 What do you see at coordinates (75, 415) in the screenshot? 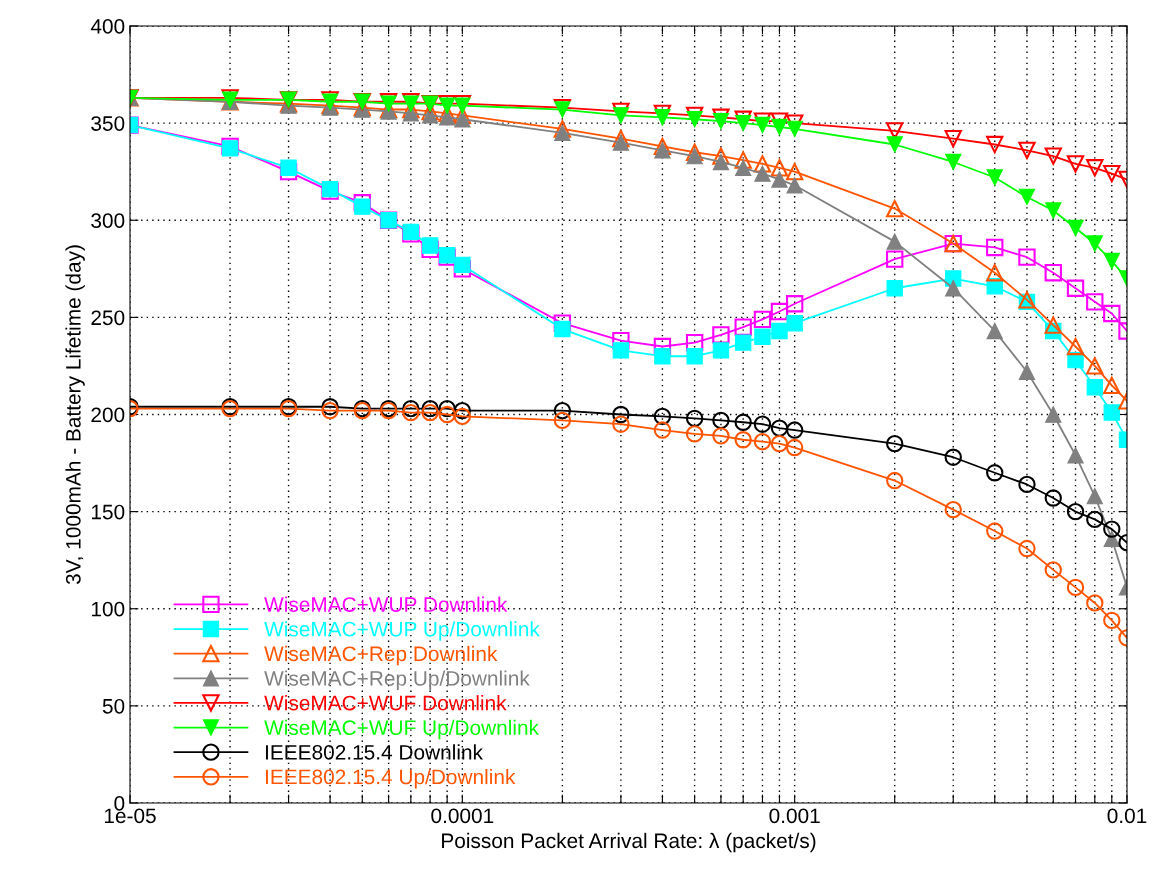
I see `y-axis-title: 3V, 1000mAh - Battery Lifetime (day)` at bounding box center [75, 415].